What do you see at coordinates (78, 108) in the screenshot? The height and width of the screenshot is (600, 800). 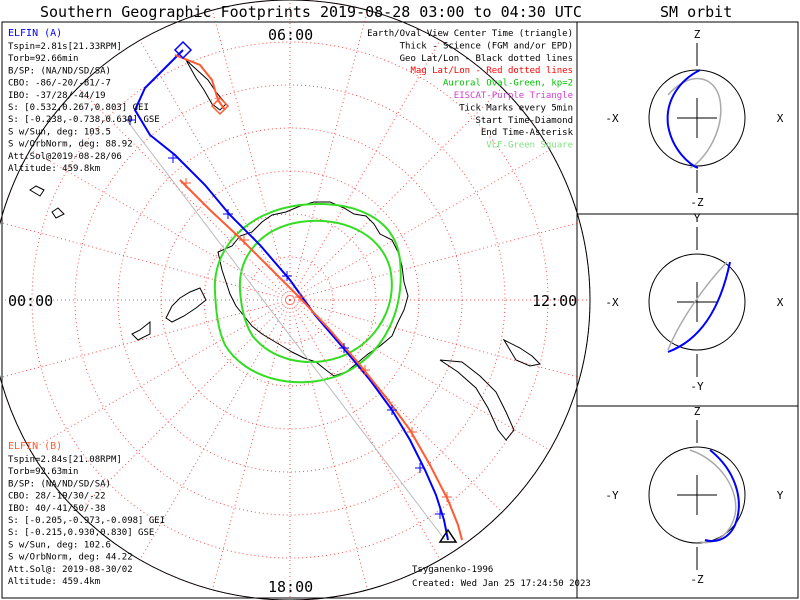 I see `elfin-a-info-line: S: [0.532,0.267,0.803] GEI` at bounding box center [78, 108].